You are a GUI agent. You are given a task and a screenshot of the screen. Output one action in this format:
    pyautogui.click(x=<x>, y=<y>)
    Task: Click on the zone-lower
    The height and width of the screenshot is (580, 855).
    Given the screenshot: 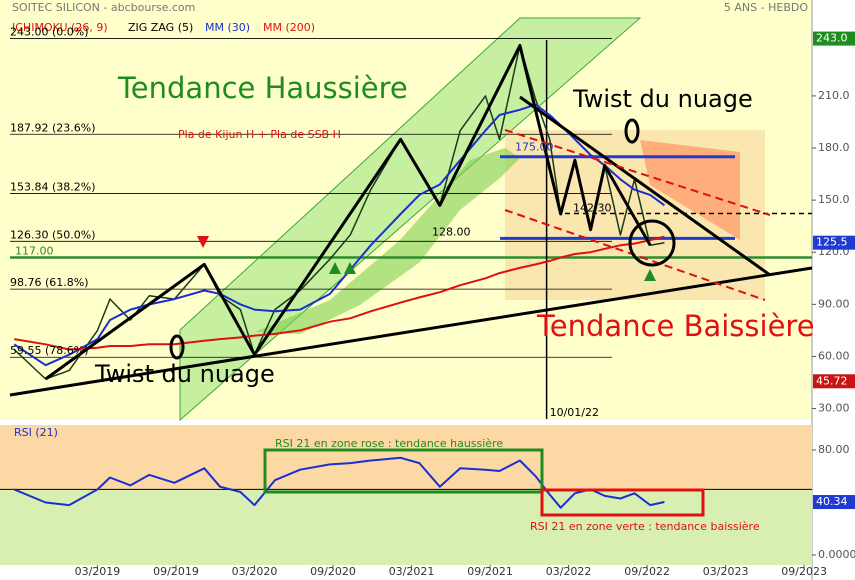 What is the action you would take?
    pyautogui.click(x=406, y=527)
    